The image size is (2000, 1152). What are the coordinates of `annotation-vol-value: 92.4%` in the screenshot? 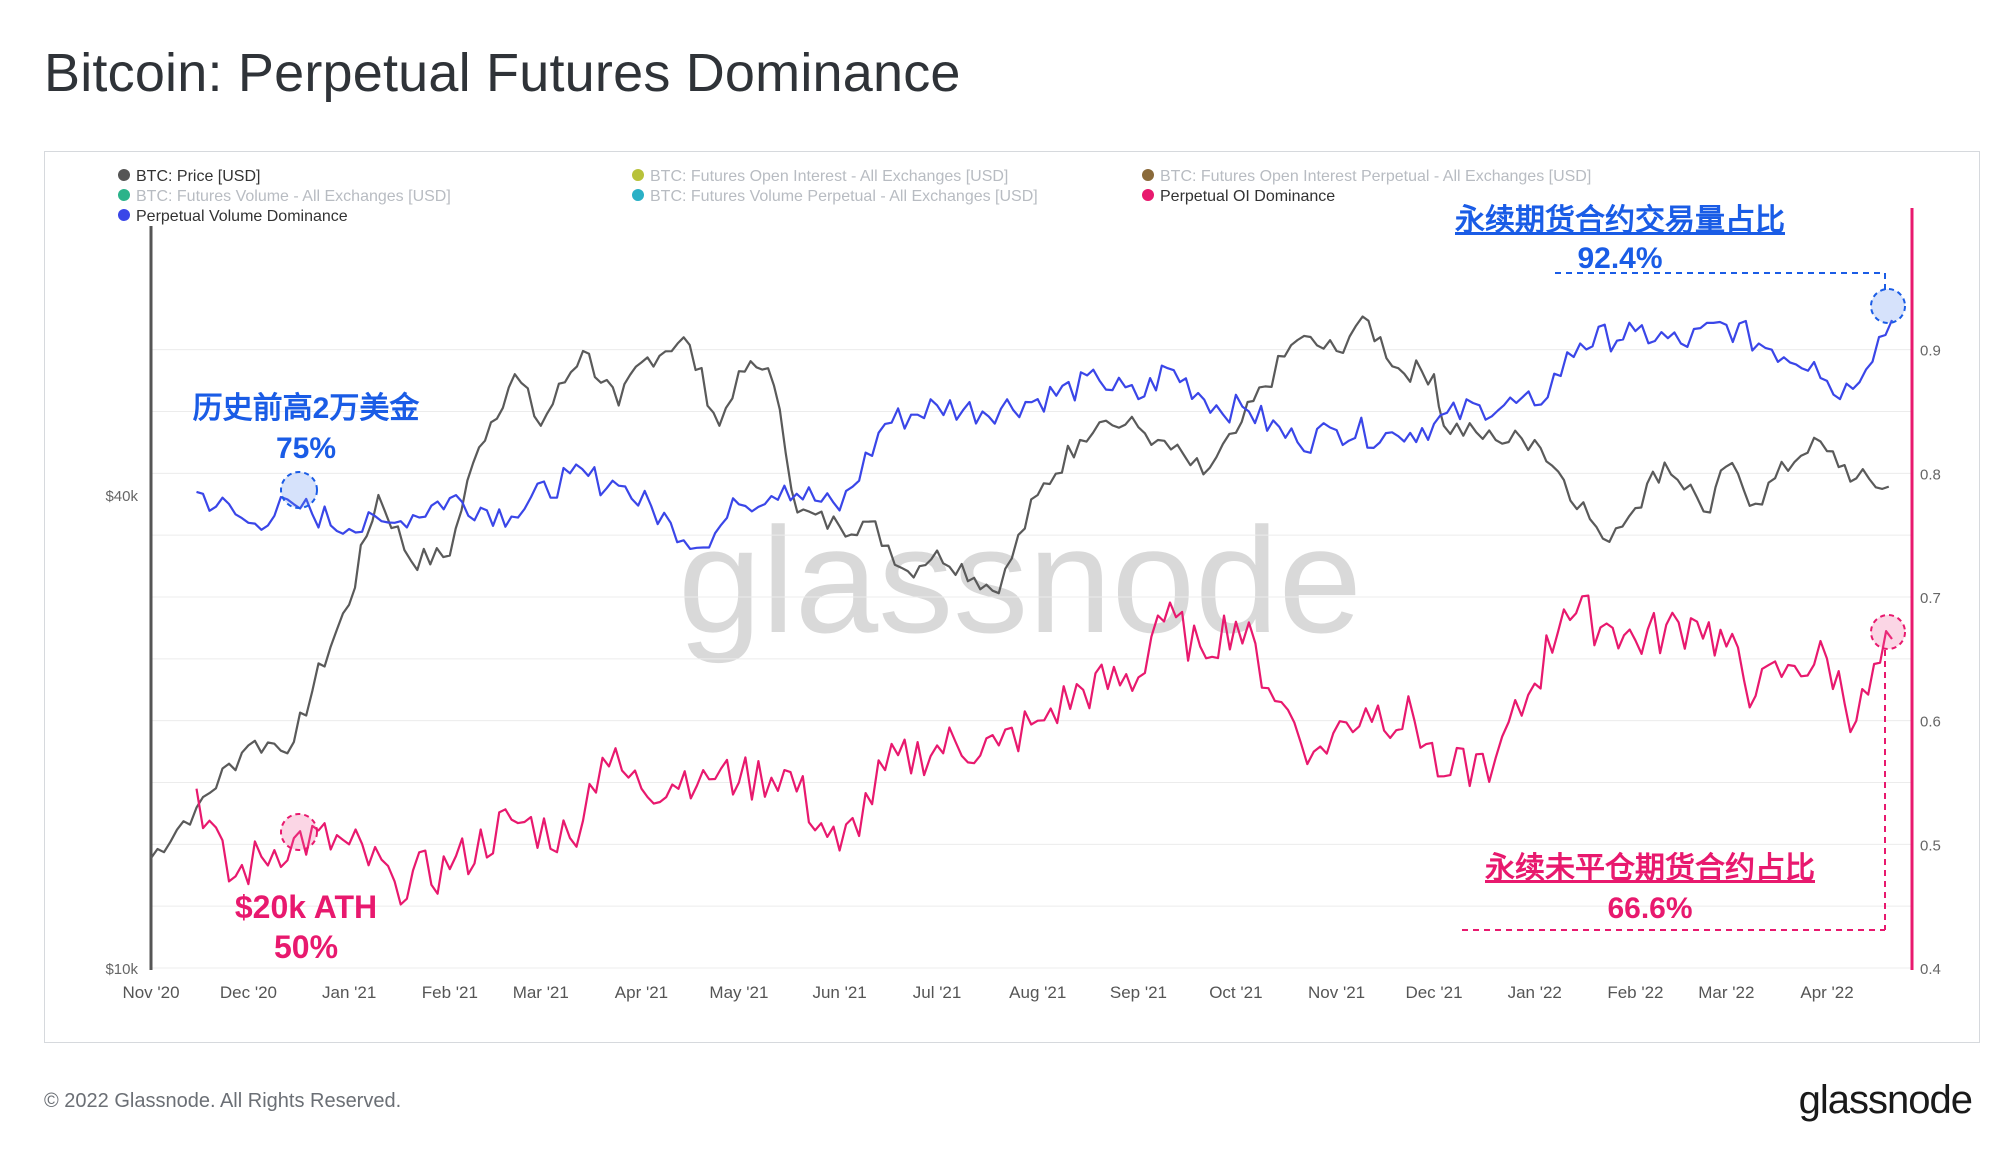 It's located at (1619, 258).